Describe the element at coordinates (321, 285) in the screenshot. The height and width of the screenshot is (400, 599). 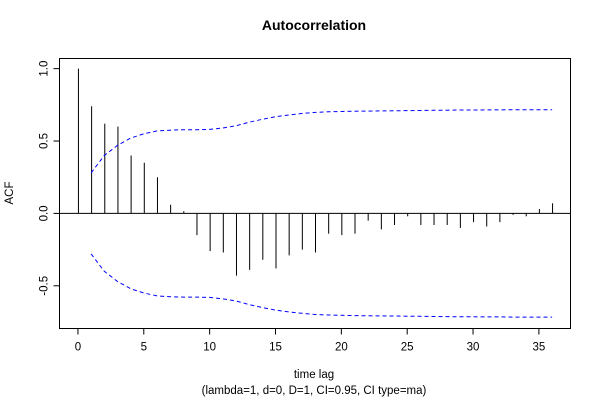
I see `confidence-band-lower` at that location.